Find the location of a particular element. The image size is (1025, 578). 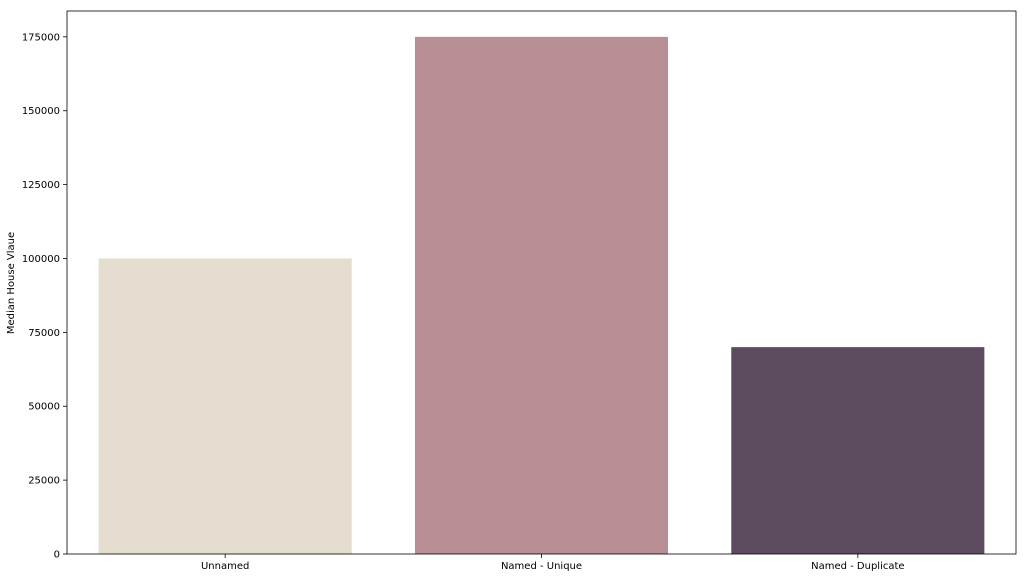

bar-unnamed is located at coordinates (225, 406).